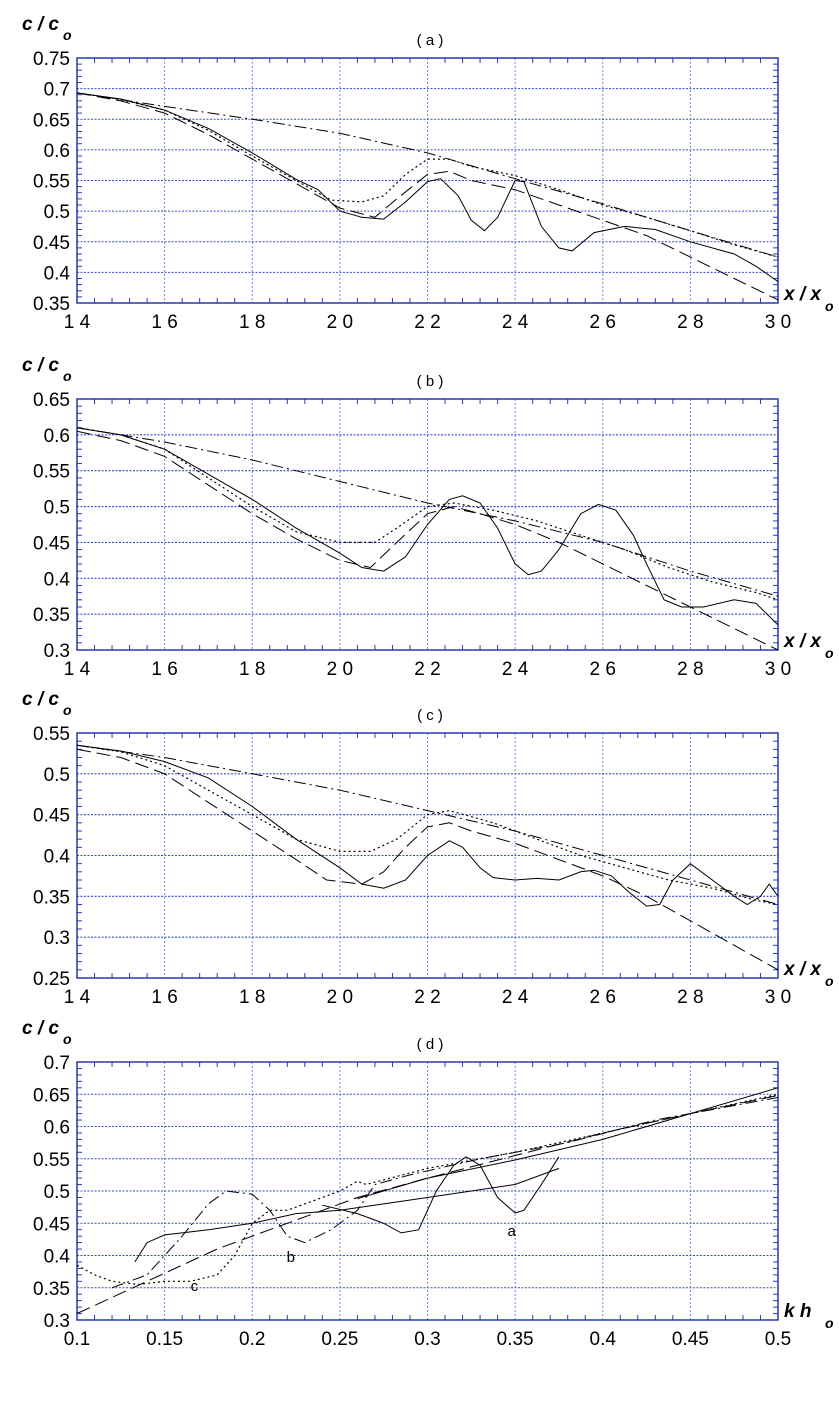 The height and width of the screenshot is (1423, 839). What do you see at coordinates (252, 997) in the screenshot?
I see `panel-c-x-tick-label: 1 8` at bounding box center [252, 997].